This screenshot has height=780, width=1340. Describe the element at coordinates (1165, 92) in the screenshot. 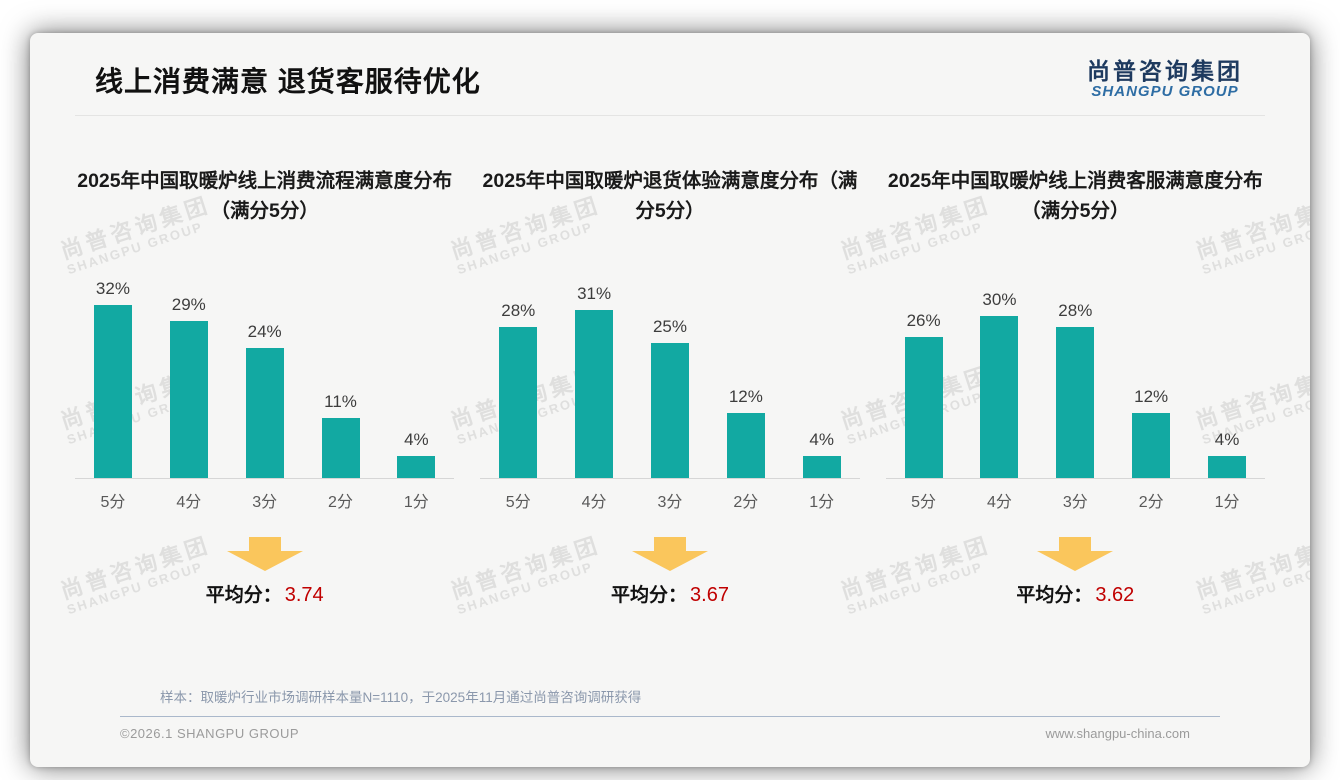

I see `logo-english-text: SHANGPU GROUP` at that location.